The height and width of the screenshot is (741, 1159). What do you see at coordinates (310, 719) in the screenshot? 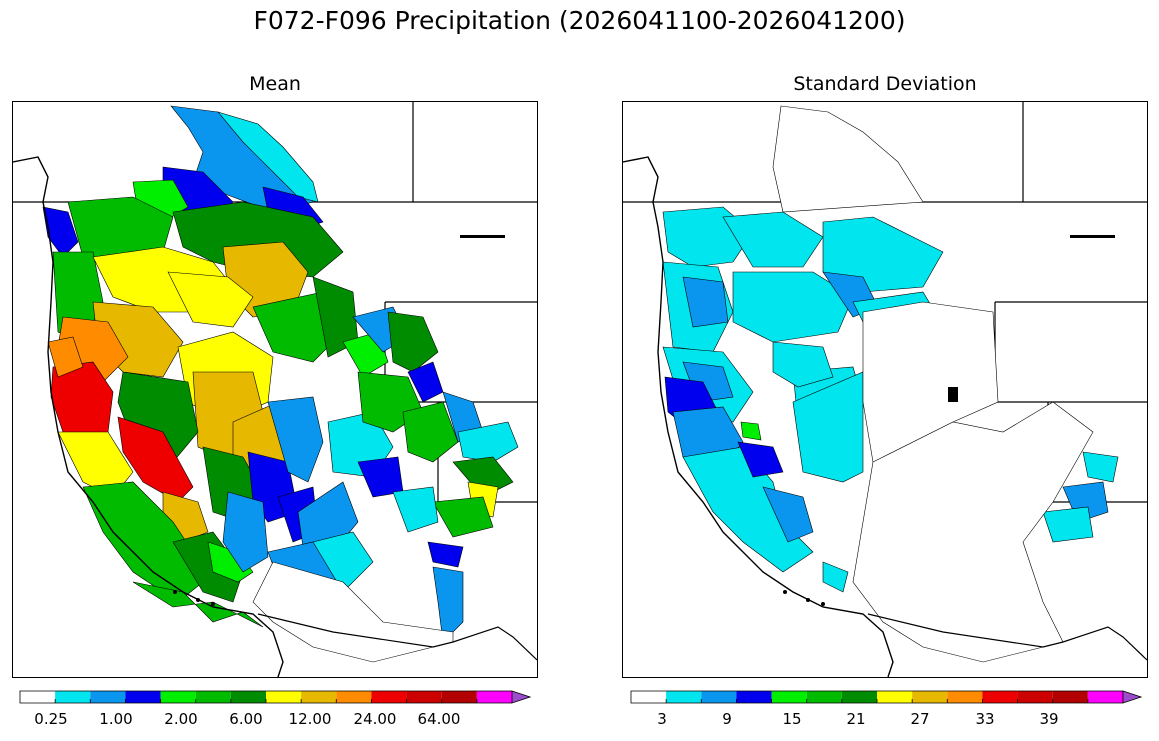
I see `mean-colorbar-tick: 12.00` at bounding box center [310, 719].